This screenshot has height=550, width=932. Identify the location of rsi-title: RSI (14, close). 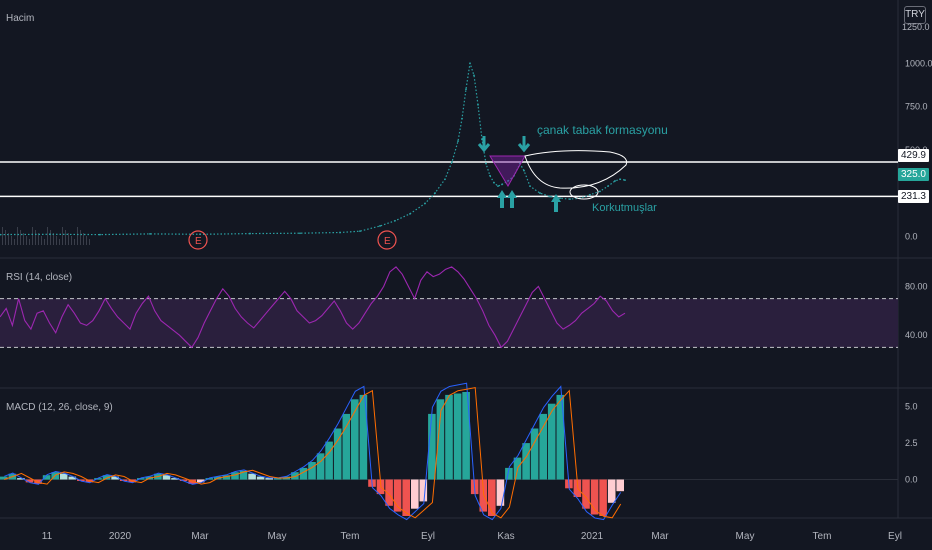
(39, 277).